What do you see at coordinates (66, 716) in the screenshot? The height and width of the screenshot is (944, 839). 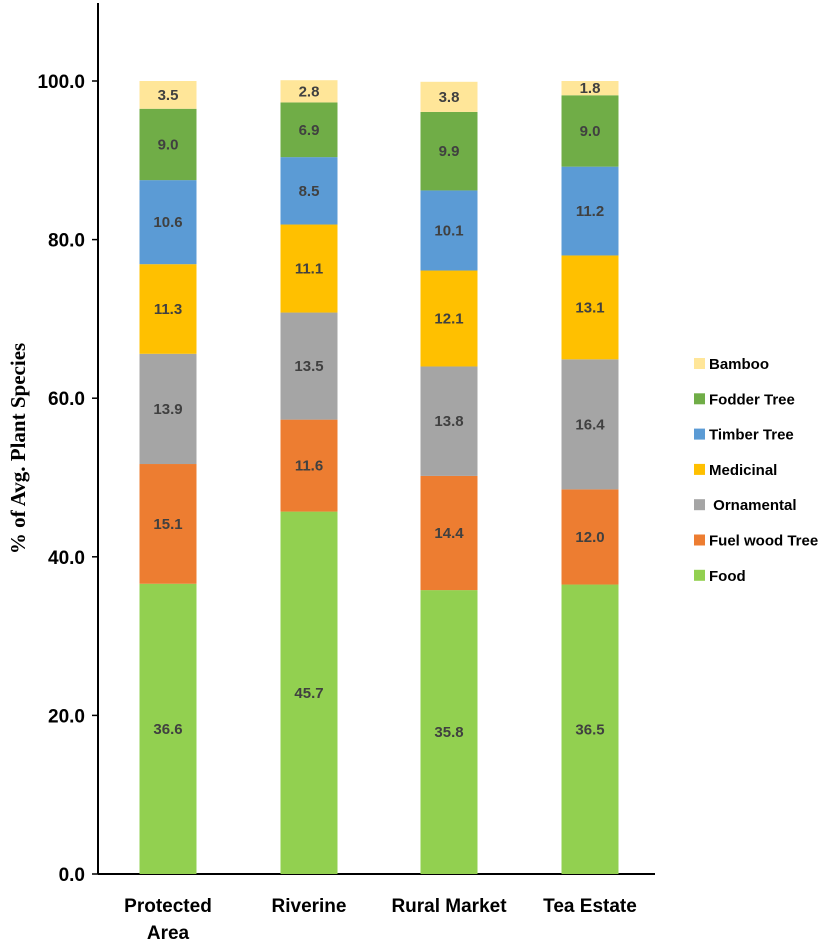 I see `y-tick-label: 20.0` at bounding box center [66, 716].